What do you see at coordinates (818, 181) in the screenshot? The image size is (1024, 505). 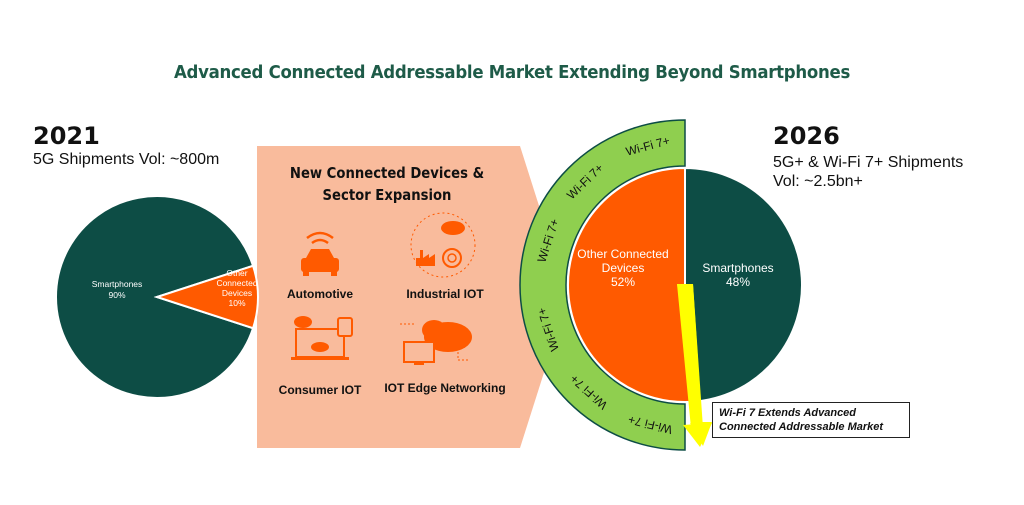 I see `right-subtitle-line2: Vol: ~2.5bn+` at bounding box center [818, 181].